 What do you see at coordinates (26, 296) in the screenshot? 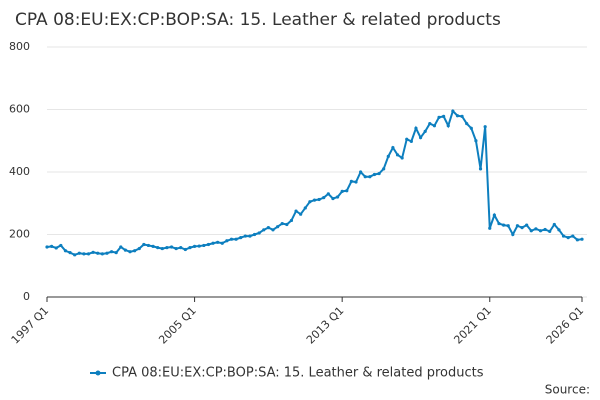
I see `y-tick-label: 0` at bounding box center [26, 296].